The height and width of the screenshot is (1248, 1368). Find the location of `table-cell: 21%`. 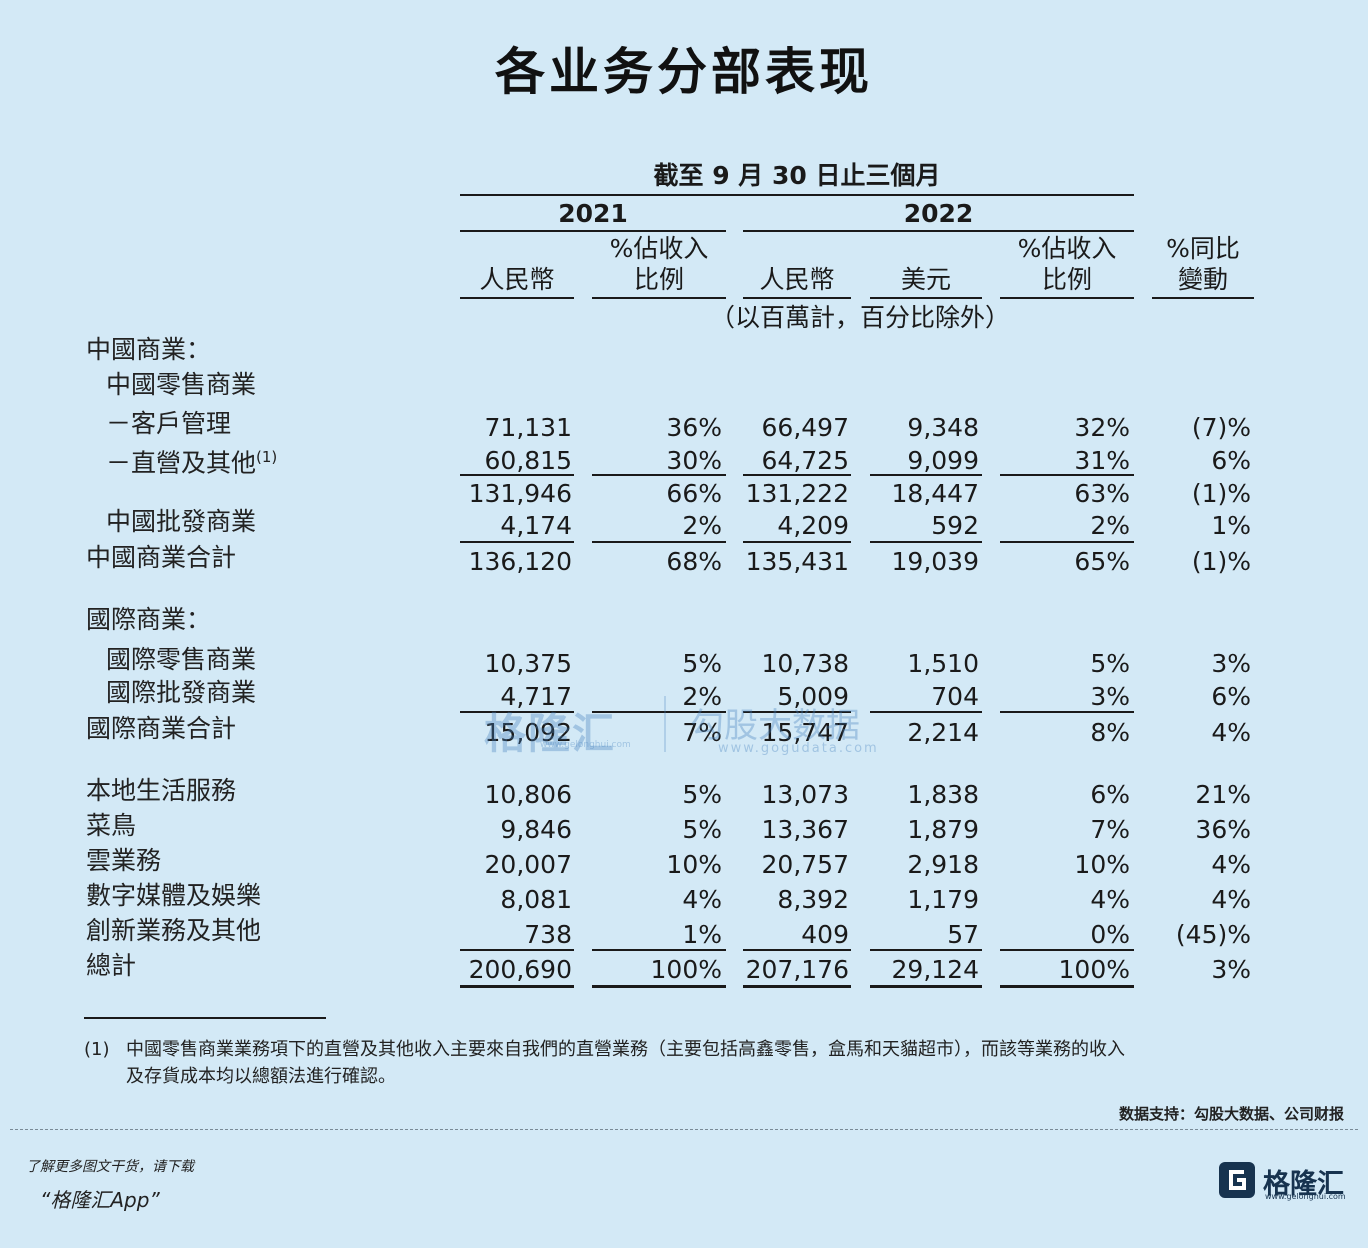

table-cell: 21% is located at coordinates (1223, 794).